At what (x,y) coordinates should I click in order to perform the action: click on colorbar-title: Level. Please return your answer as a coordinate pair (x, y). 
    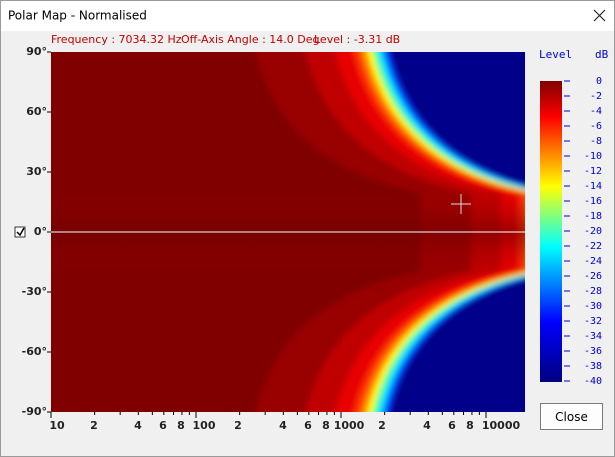
    Looking at the image, I should click on (555, 54).